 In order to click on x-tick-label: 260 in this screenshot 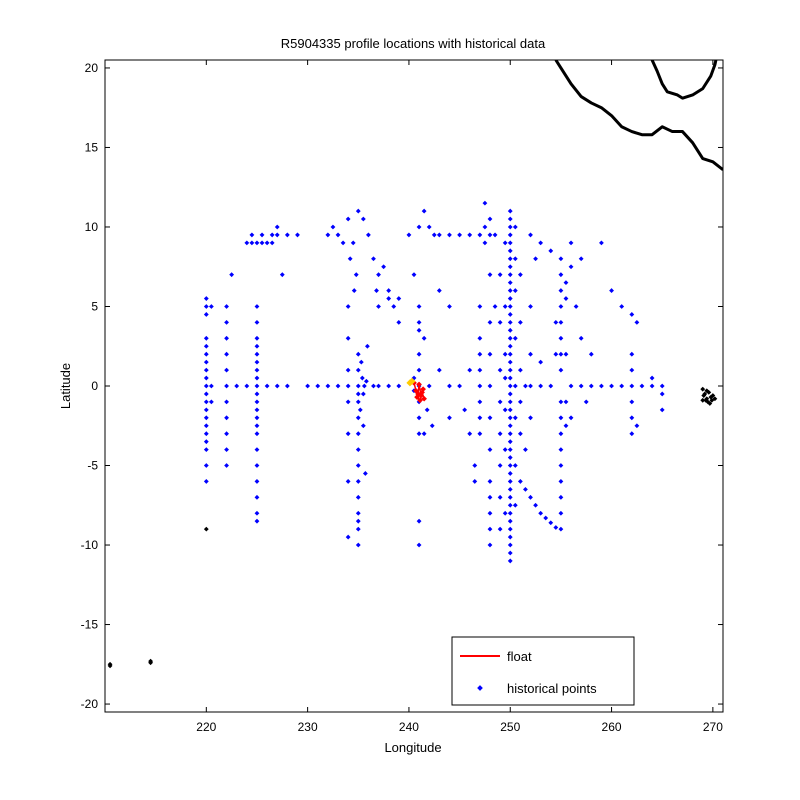, I will do `click(612, 727)`.